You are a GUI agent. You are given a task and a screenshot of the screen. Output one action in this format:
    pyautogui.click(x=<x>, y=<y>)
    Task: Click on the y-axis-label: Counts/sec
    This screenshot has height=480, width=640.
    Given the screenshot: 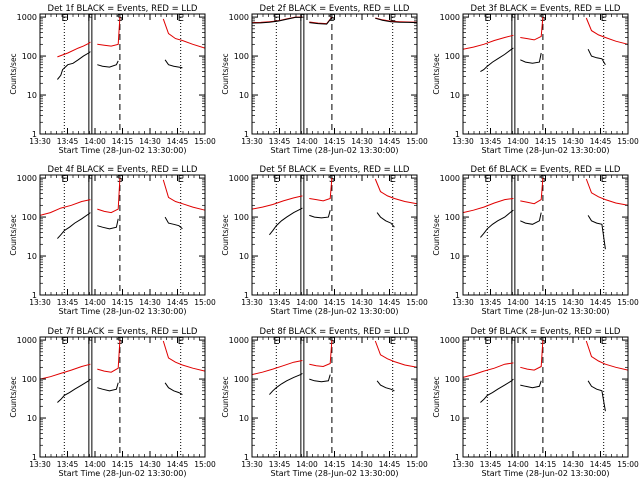 What is the action you would take?
    pyautogui.click(x=13, y=396)
    